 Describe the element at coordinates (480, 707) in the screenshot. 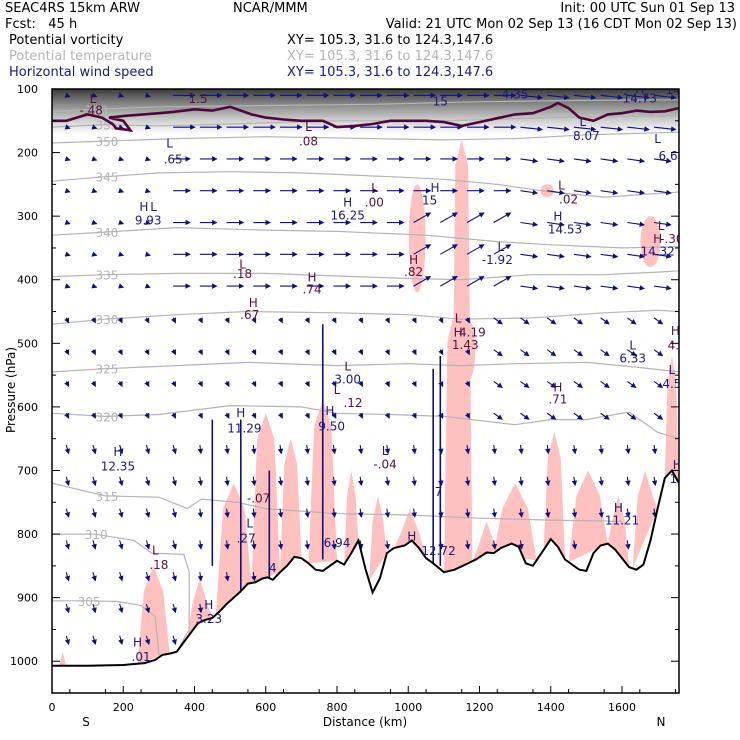

I see `x-tick-label: 1200` at that location.